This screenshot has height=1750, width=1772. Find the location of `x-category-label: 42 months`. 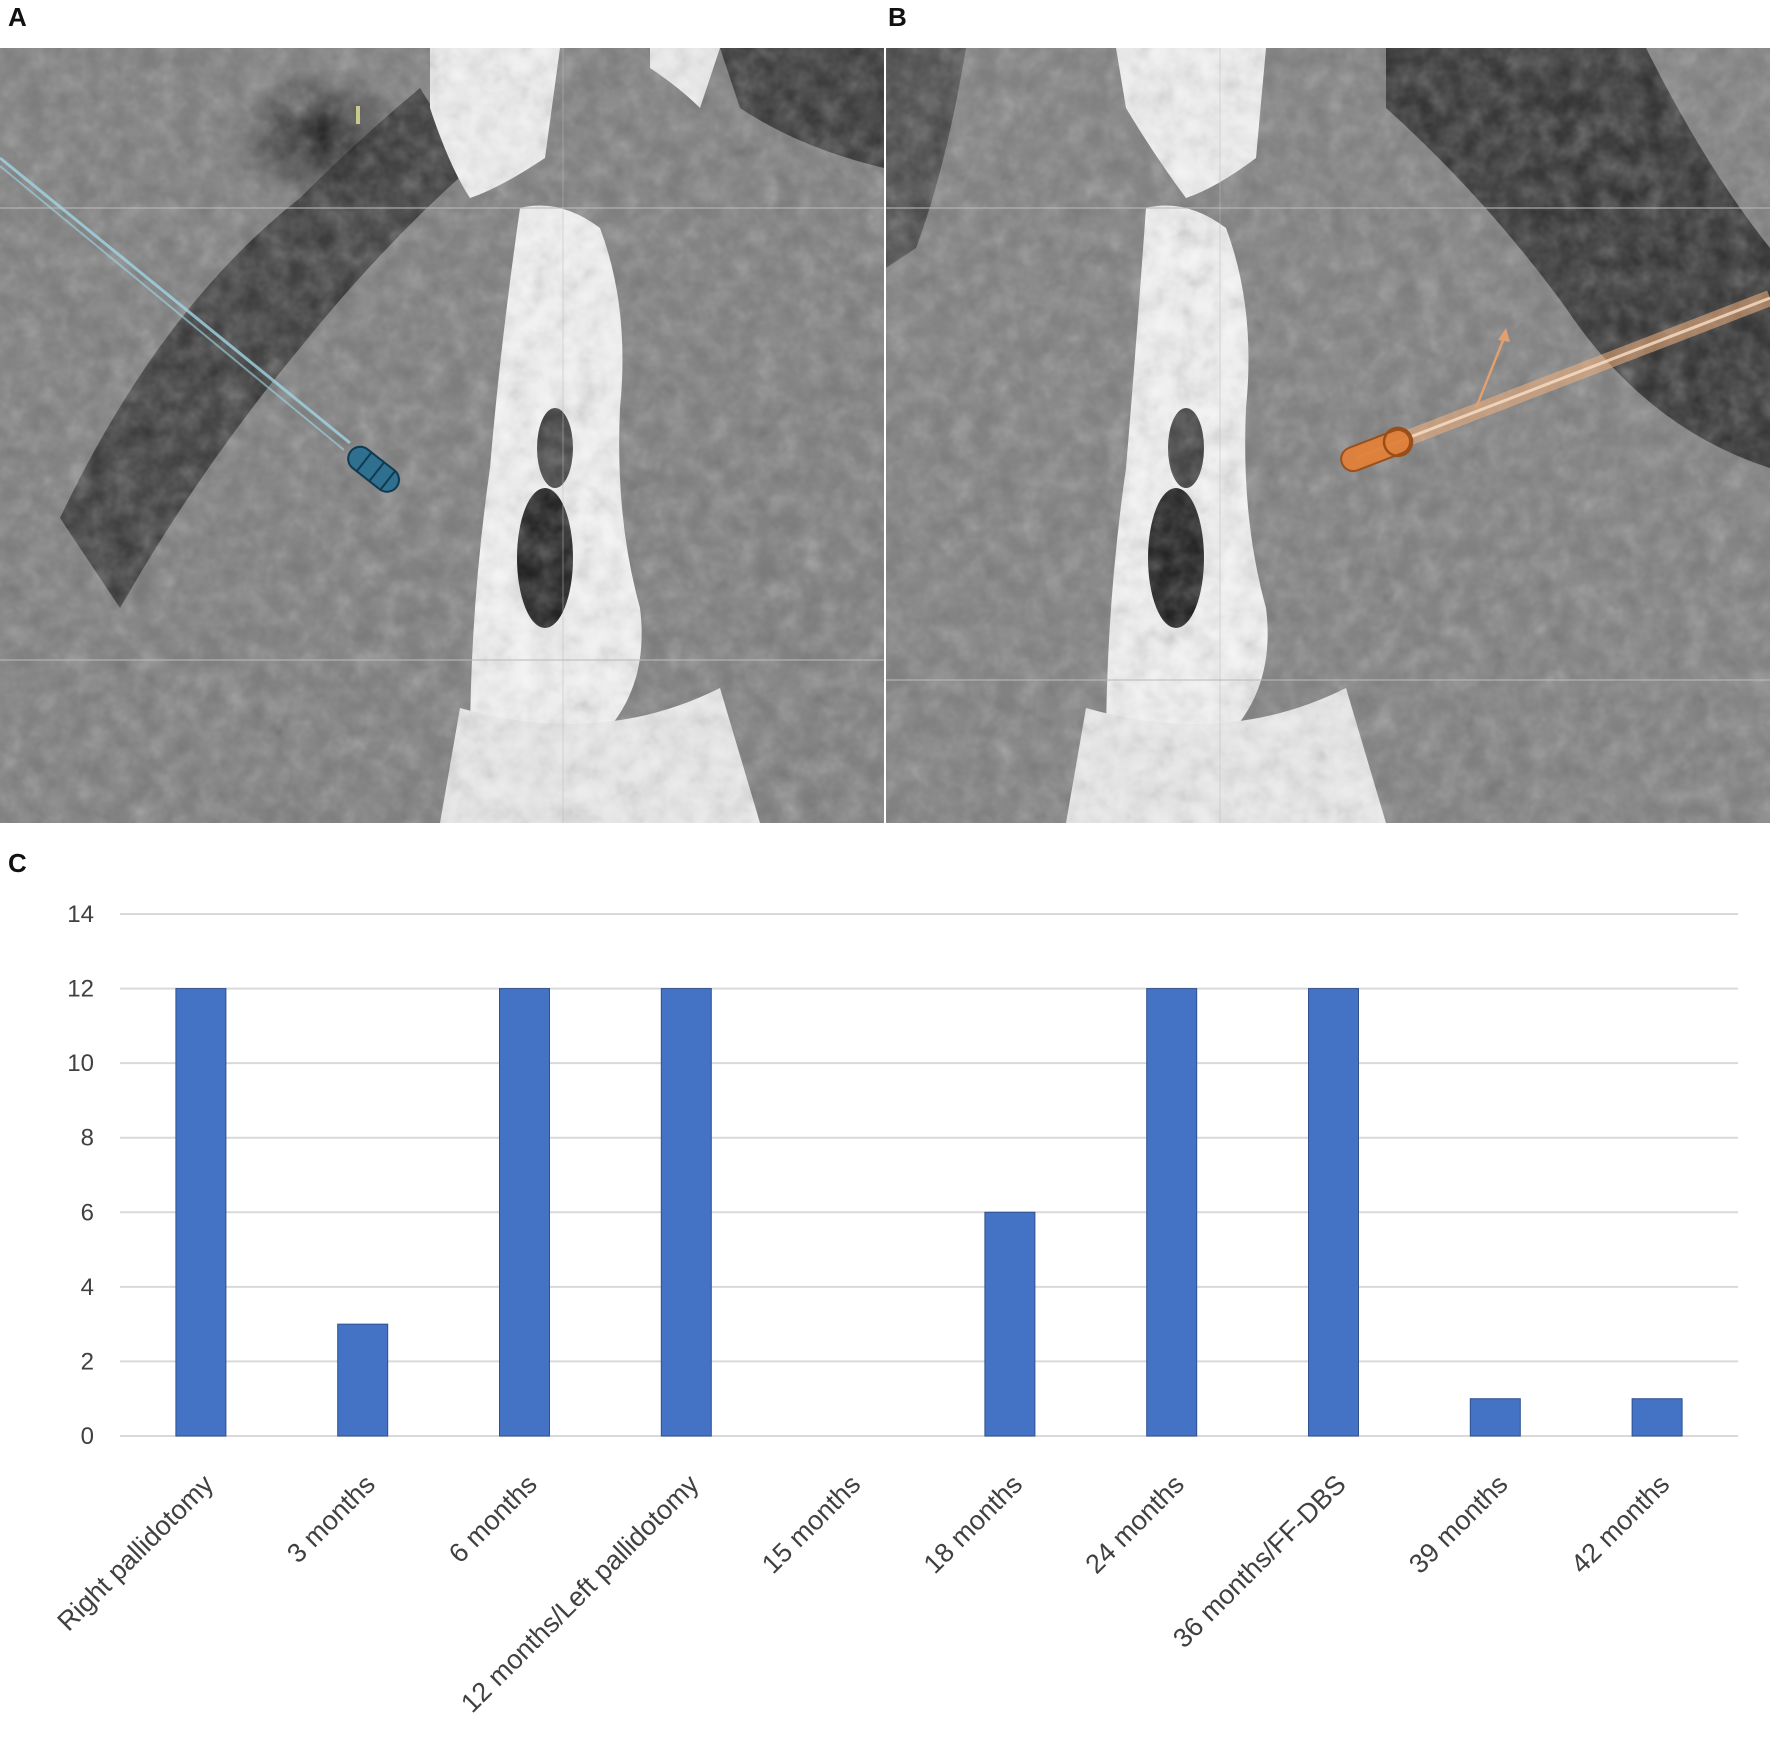

x-category-label: 42 months is located at coordinates (1620, 1524).